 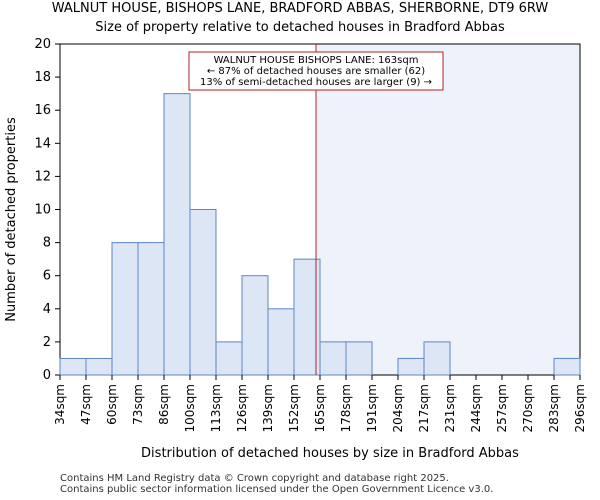 What do you see at coordinates (47, 243) in the screenshot?
I see `y-tick-label: 8` at bounding box center [47, 243].